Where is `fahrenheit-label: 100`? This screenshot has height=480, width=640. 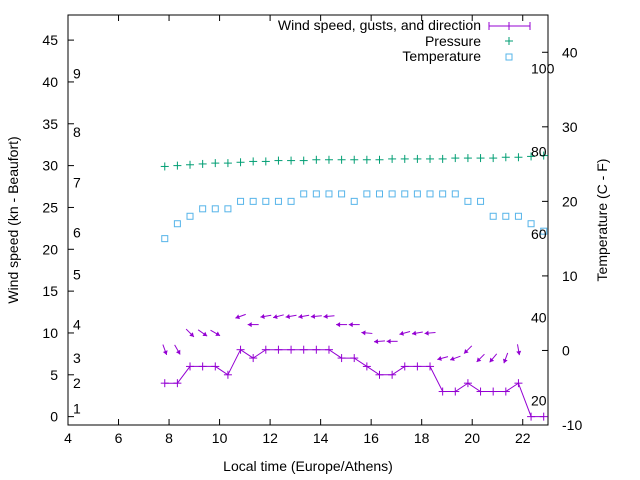
fahrenheit-label: 100 is located at coordinates (543, 69).